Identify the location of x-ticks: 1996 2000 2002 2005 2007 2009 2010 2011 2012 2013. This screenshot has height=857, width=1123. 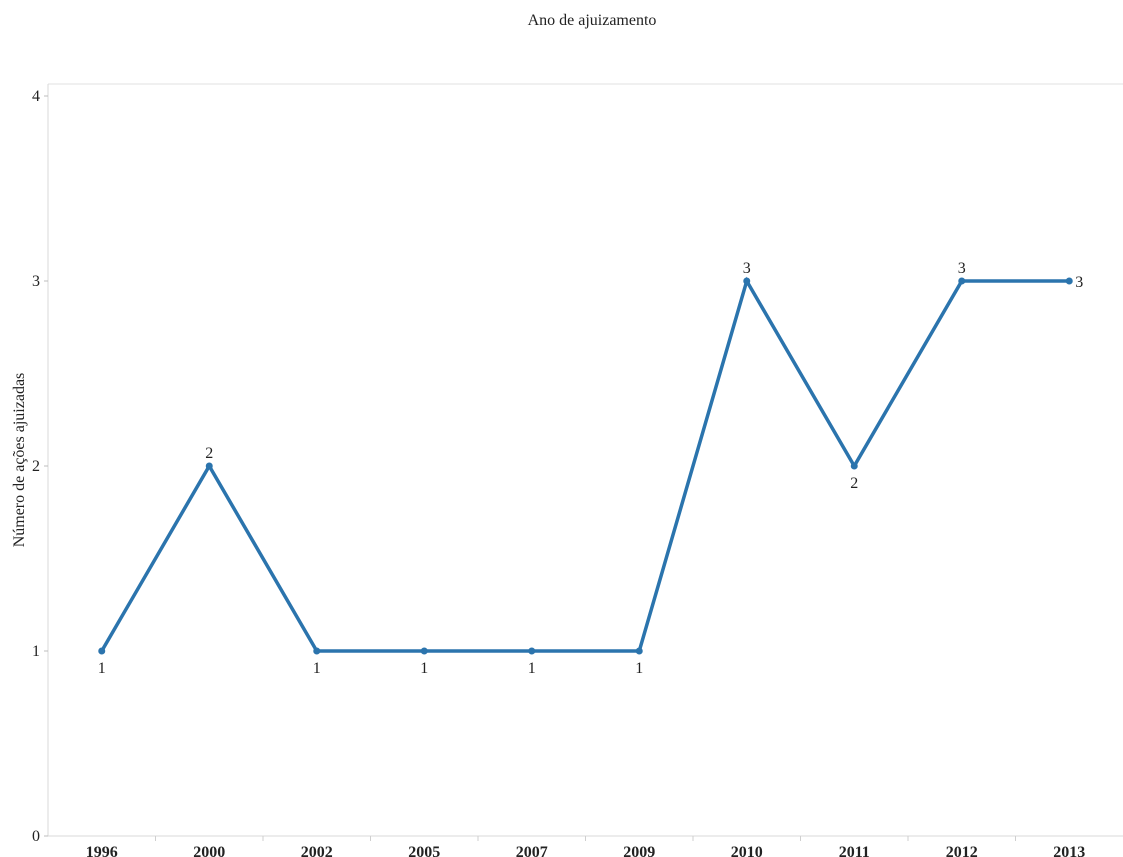
(585, 846).